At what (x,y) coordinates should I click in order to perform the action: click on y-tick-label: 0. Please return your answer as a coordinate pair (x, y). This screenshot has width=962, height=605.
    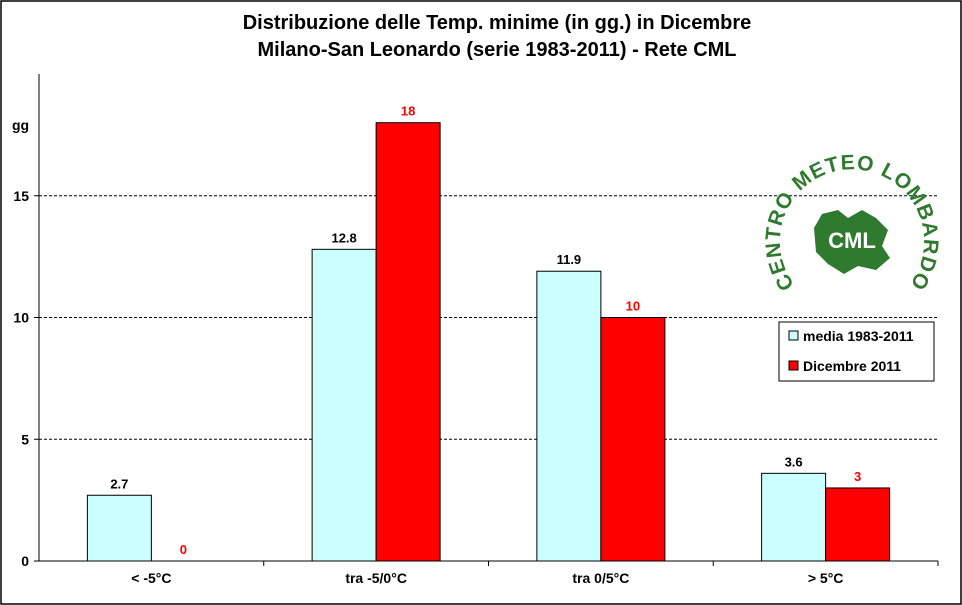
    Looking at the image, I should click on (25, 561).